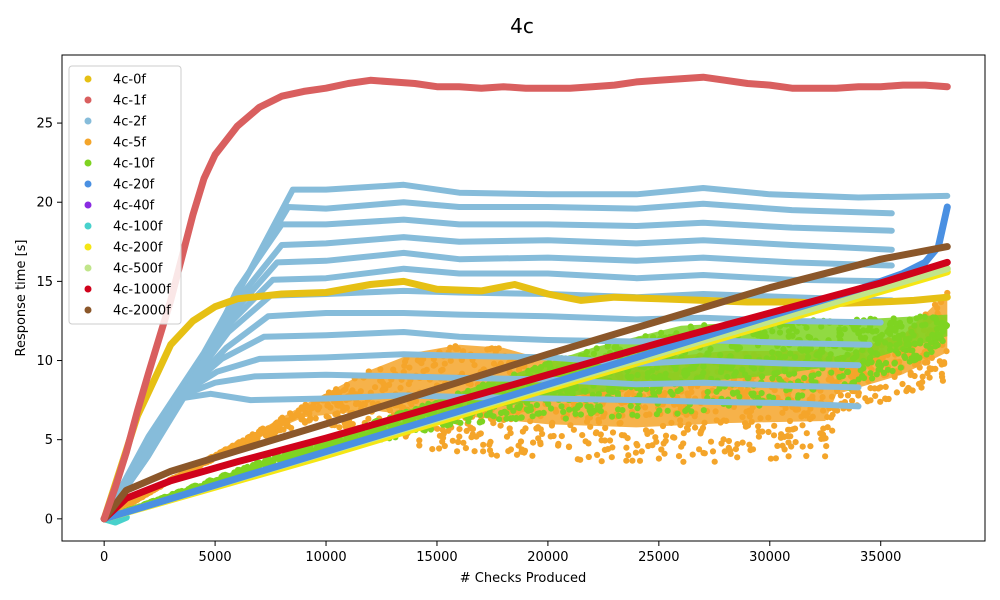  What do you see at coordinates (44, 361) in the screenshot?
I see `y-tick-label: 10` at bounding box center [44, 361].